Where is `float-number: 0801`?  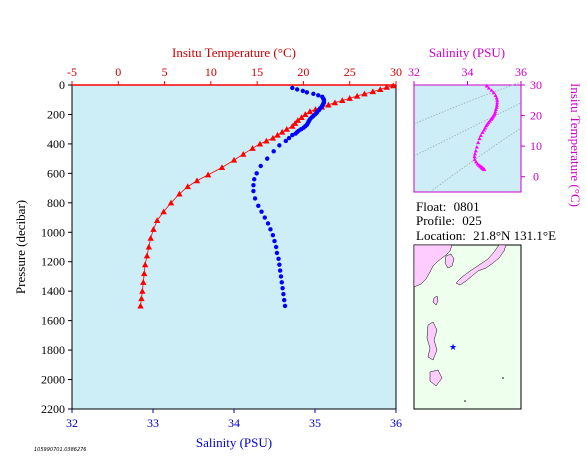
float-number: 0801 is located at coordinates (466, 206).